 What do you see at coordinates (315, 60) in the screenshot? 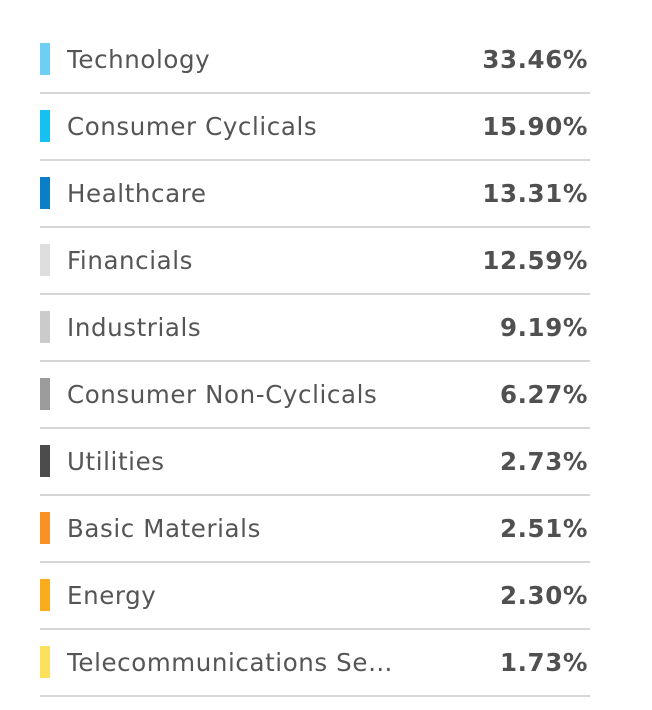
I see `sector-row-technology: Technology 33.46%` at bounding box center [315, 60].